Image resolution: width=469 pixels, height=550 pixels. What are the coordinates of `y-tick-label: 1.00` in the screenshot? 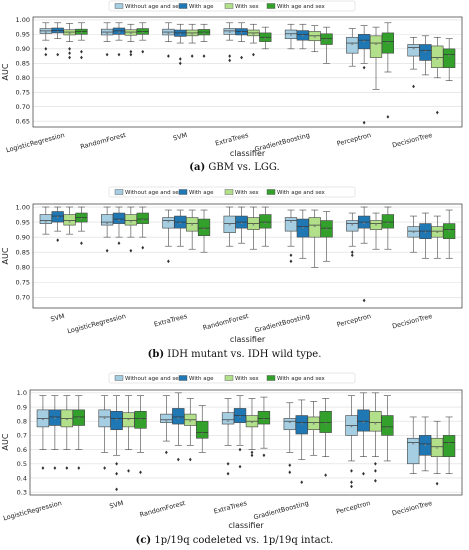 It's located at (23, 207).